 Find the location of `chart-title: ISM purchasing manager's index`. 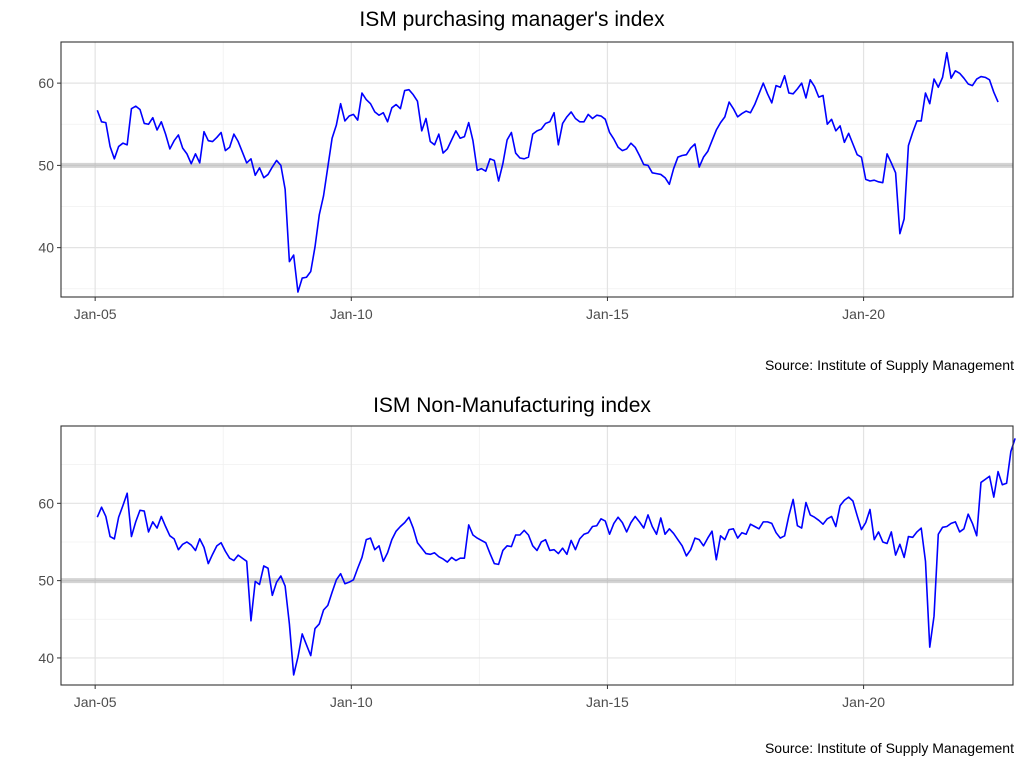

chart-title: ISM purchasing manager's index is located at coordinates (512, 19).